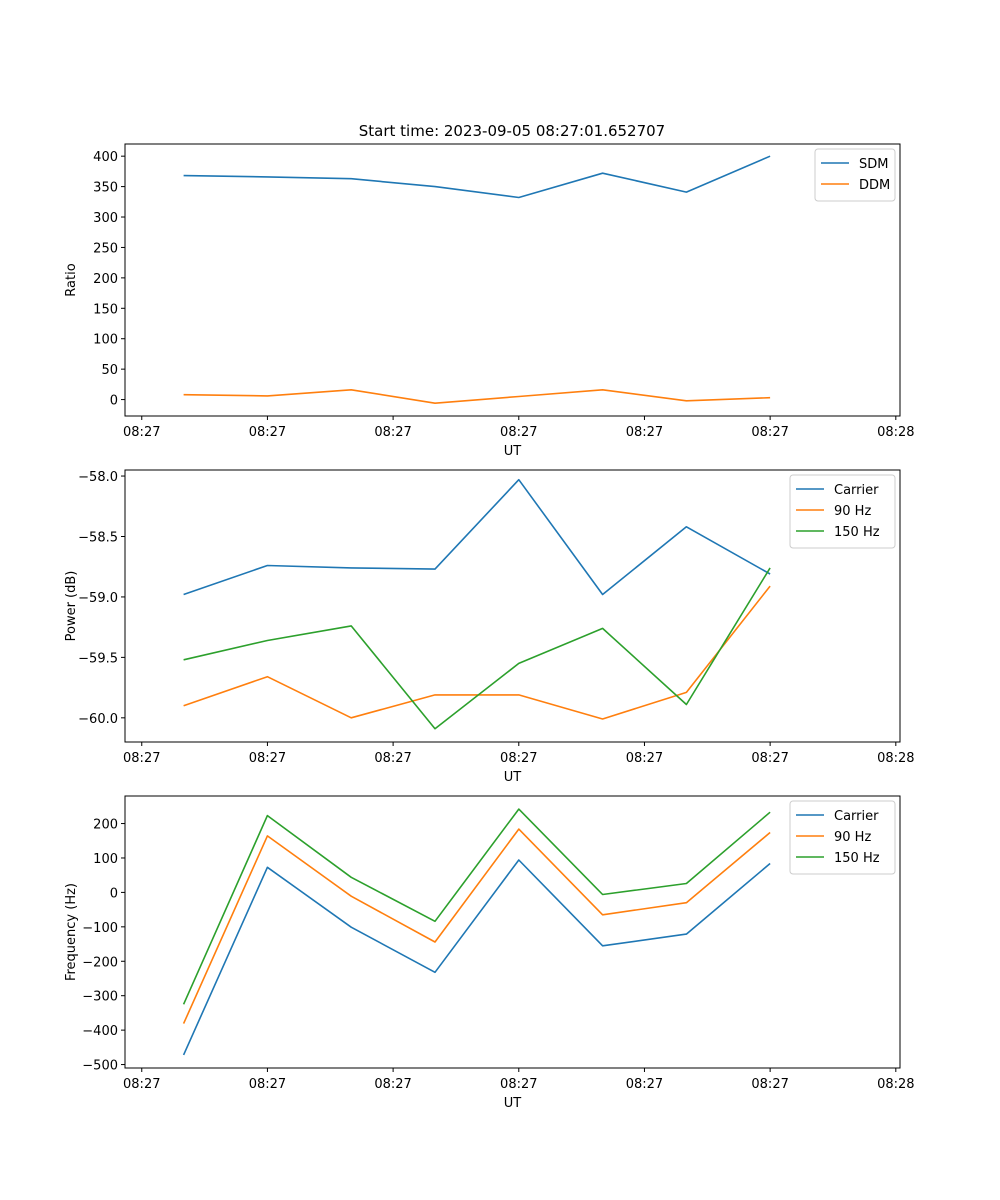 The width and height of the screenshot is (1000, 1200). I want to click on y-tick-label: −200, so click(100, 962).